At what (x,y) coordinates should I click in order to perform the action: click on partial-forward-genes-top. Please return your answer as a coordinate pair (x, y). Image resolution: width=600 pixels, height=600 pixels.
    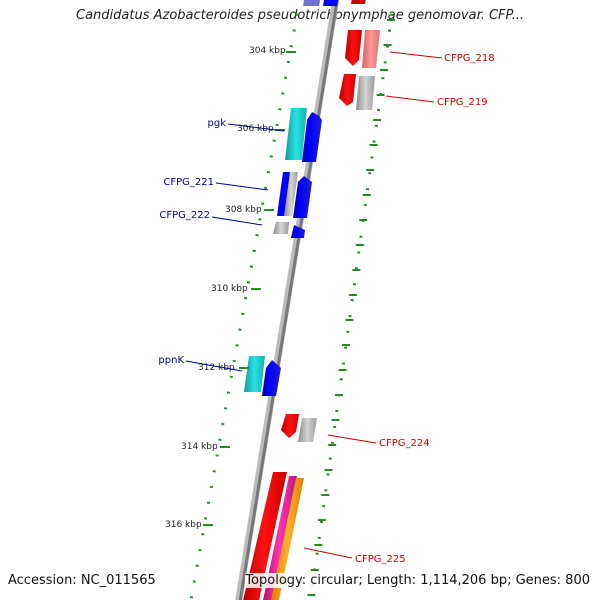
    Looking at the image, I should click on (334, 3).